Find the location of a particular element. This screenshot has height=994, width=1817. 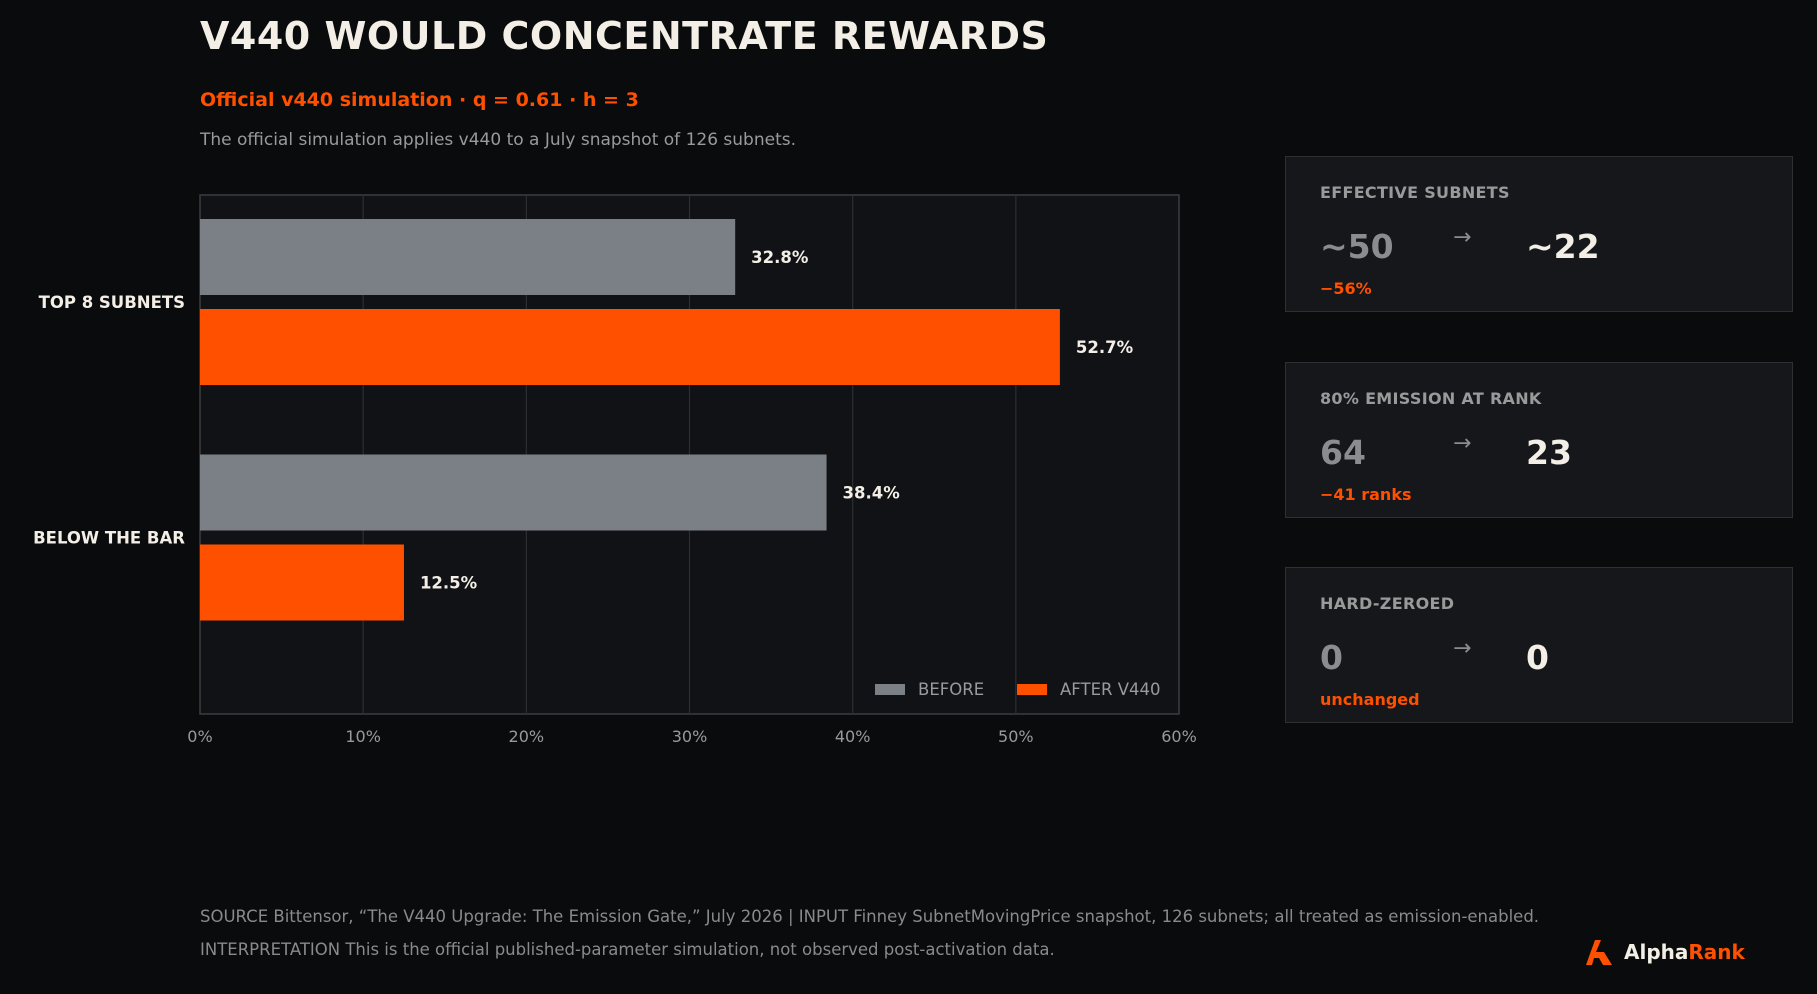

x-tick-label: 50% is located at coordinates (1016, 736).